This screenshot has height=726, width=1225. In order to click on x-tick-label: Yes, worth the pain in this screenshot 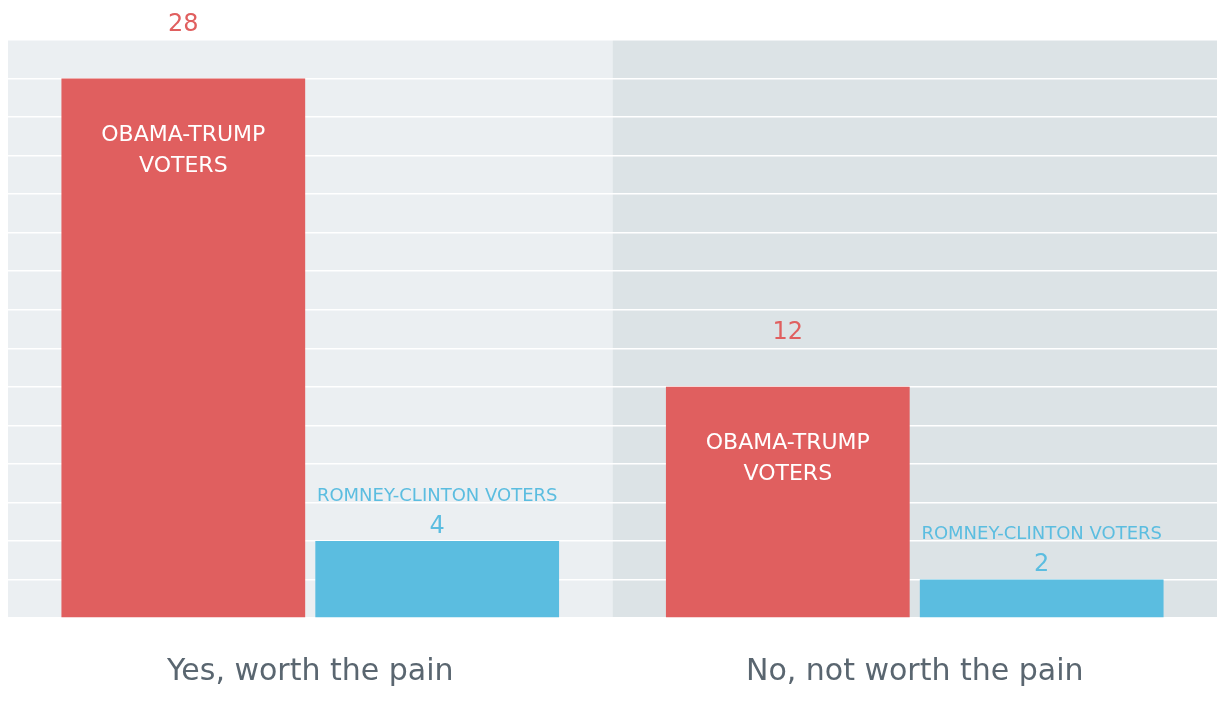, I will do `click(309, 669)`.